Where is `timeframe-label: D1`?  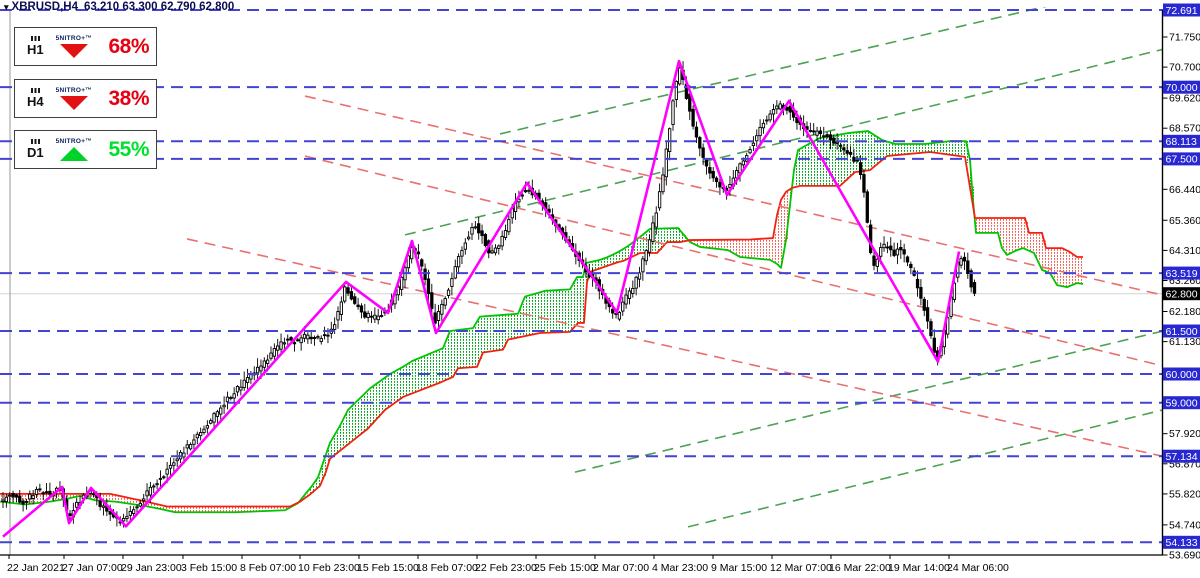 timeframe-label: D1 is located at coordinates (35, 152).